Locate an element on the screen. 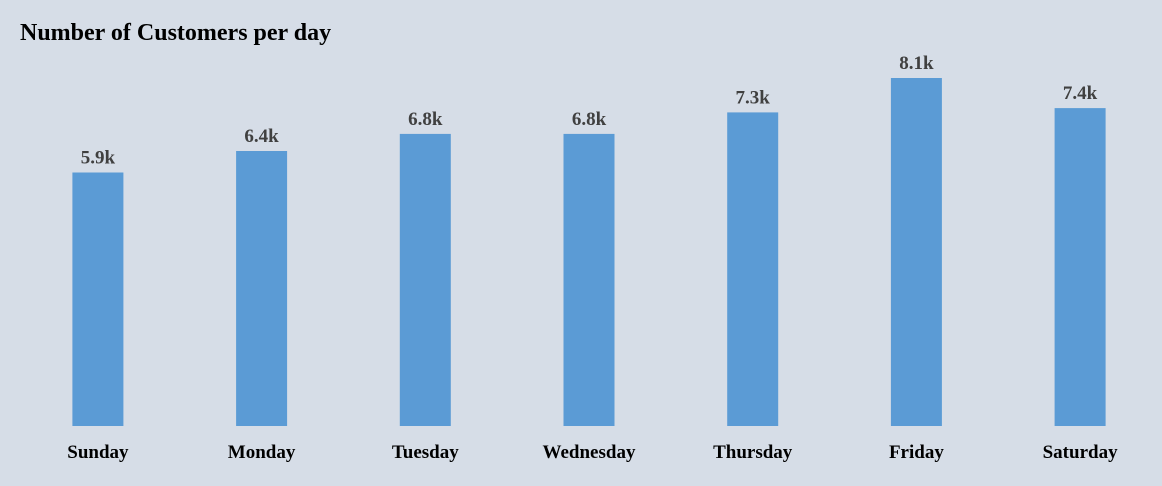 This screenshot has width=1162, height=486. bar-monday is located at coordinates (262, 288).